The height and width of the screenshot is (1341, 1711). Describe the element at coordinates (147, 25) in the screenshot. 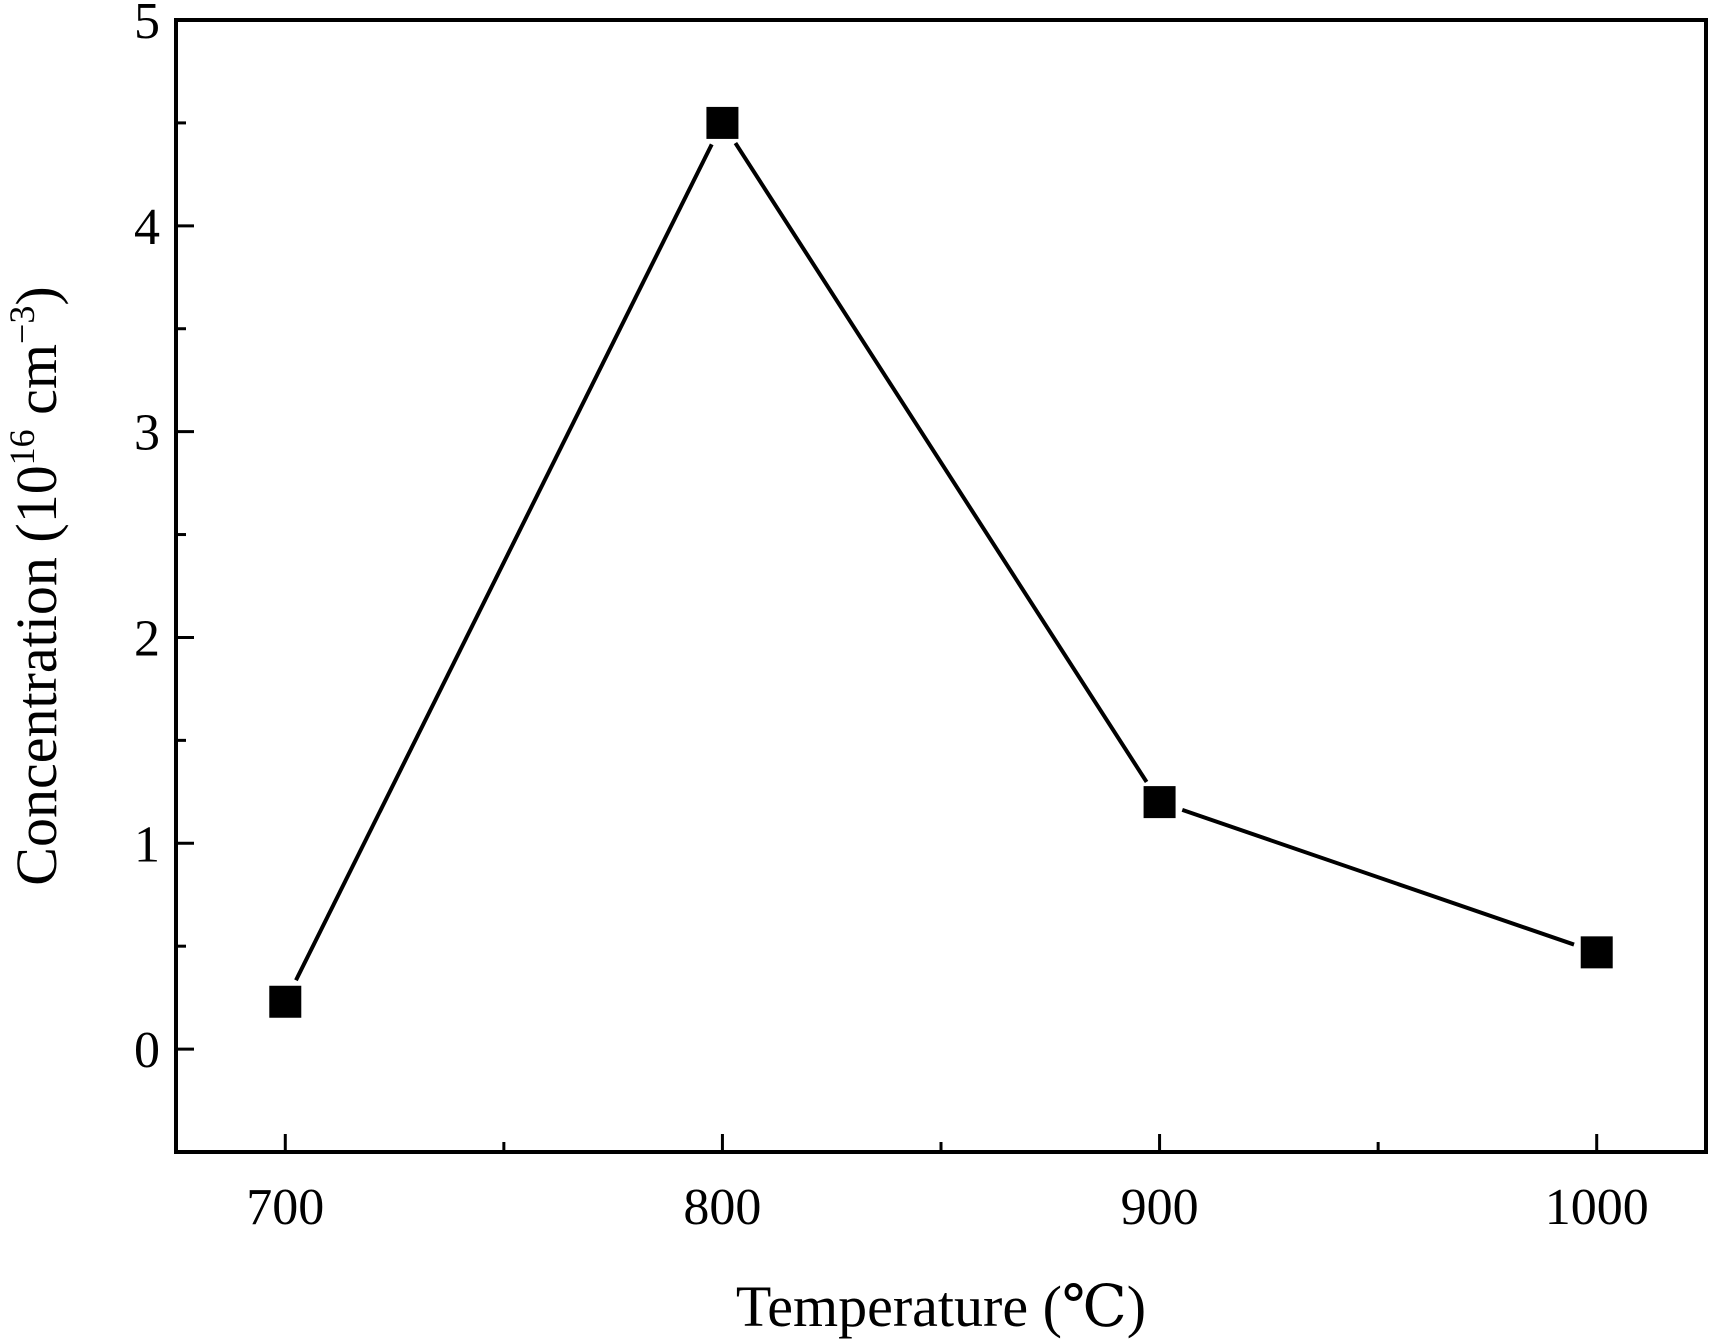

I see `y-tick-label: 5` at that location.